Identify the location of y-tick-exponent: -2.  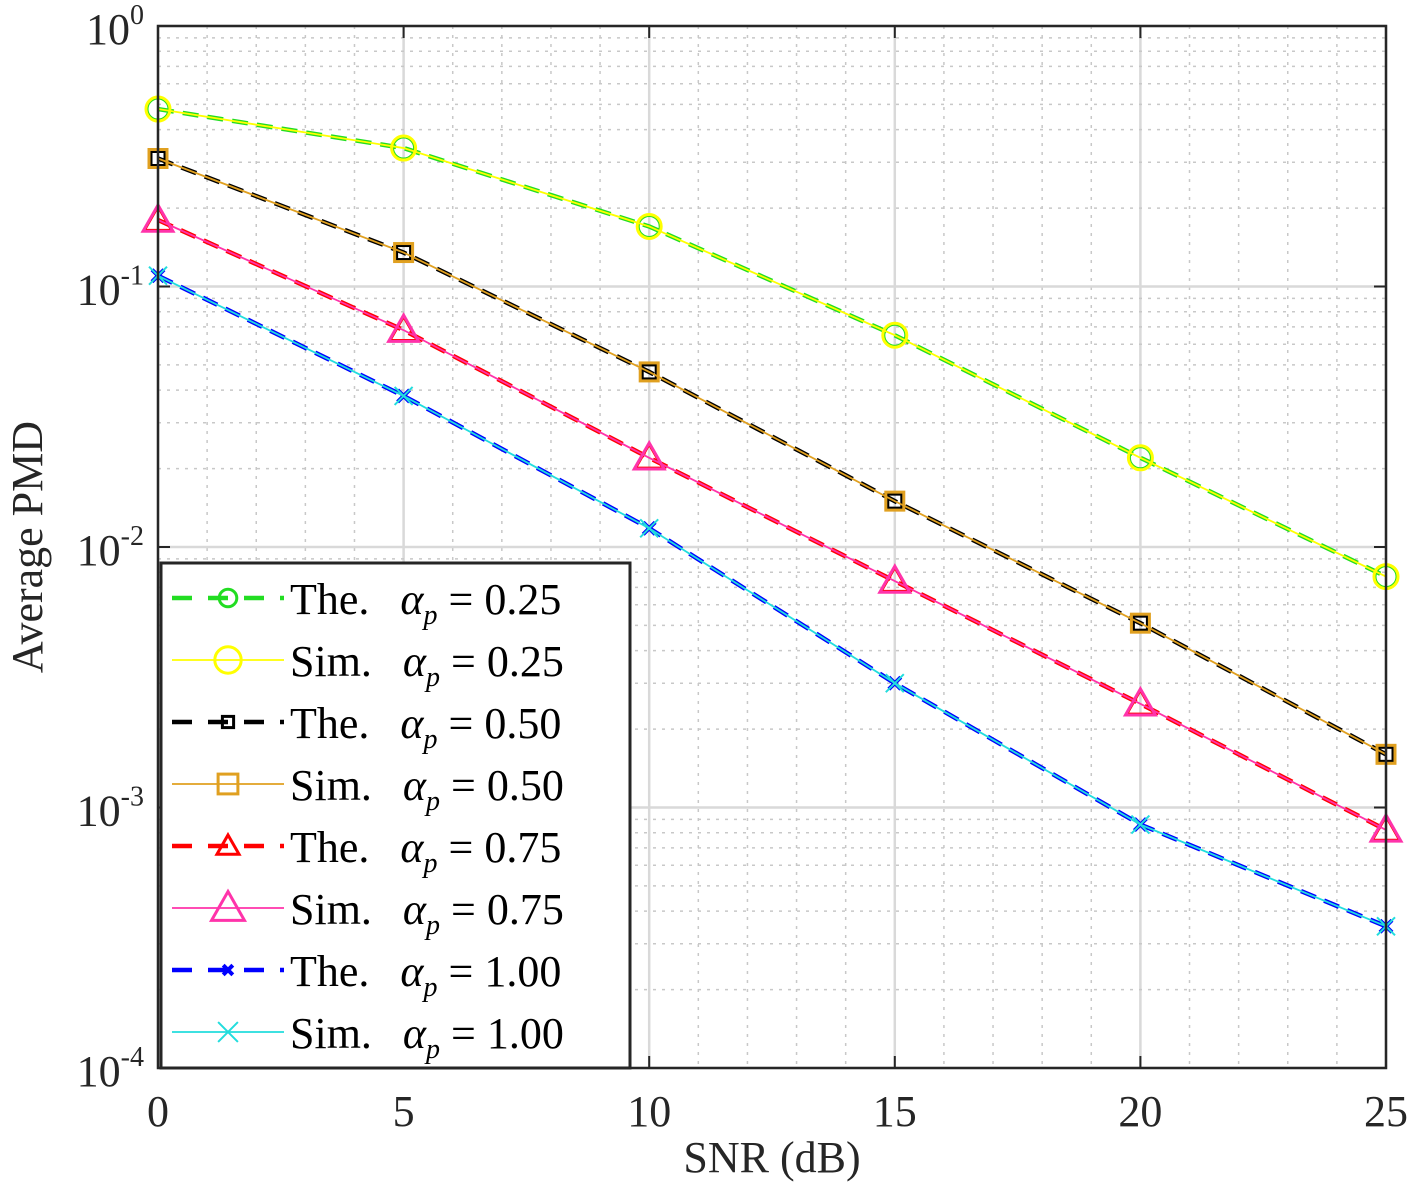
(132, 536).